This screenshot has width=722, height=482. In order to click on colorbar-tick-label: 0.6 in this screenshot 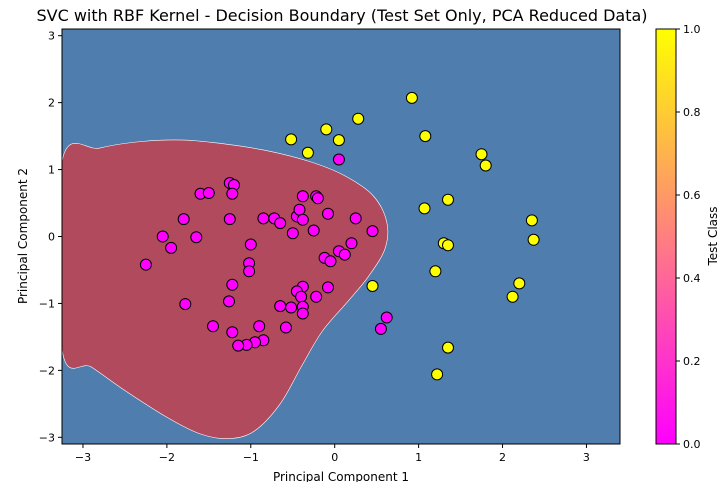, I will do `click(692, 195)`.